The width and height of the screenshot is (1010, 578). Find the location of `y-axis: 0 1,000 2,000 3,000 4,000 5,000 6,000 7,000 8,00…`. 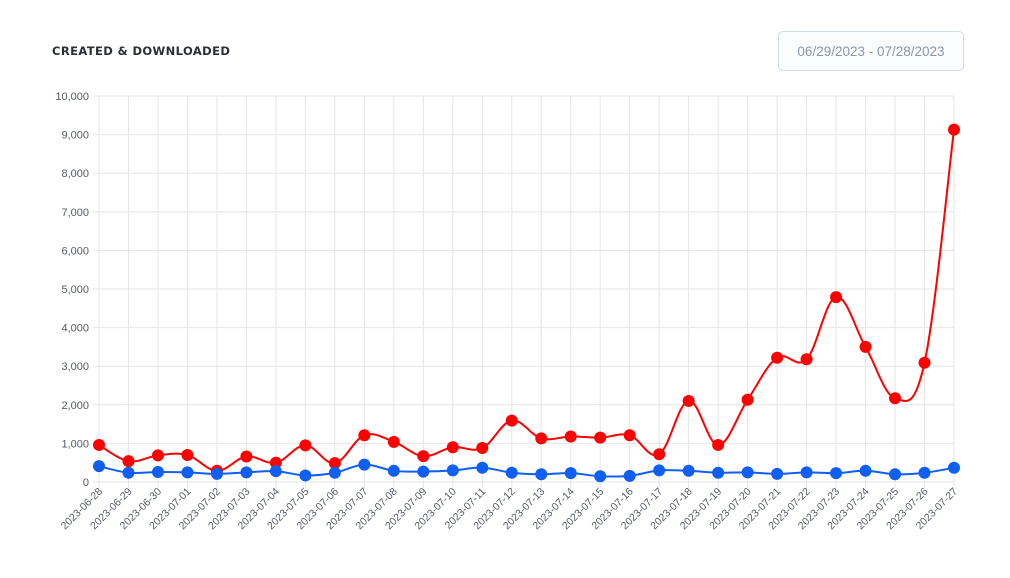

y-axis: 0 1,000 2,000 3,000 4,000 5,000 6,000 7,000 8,00… is located at coordinates (72, 290).